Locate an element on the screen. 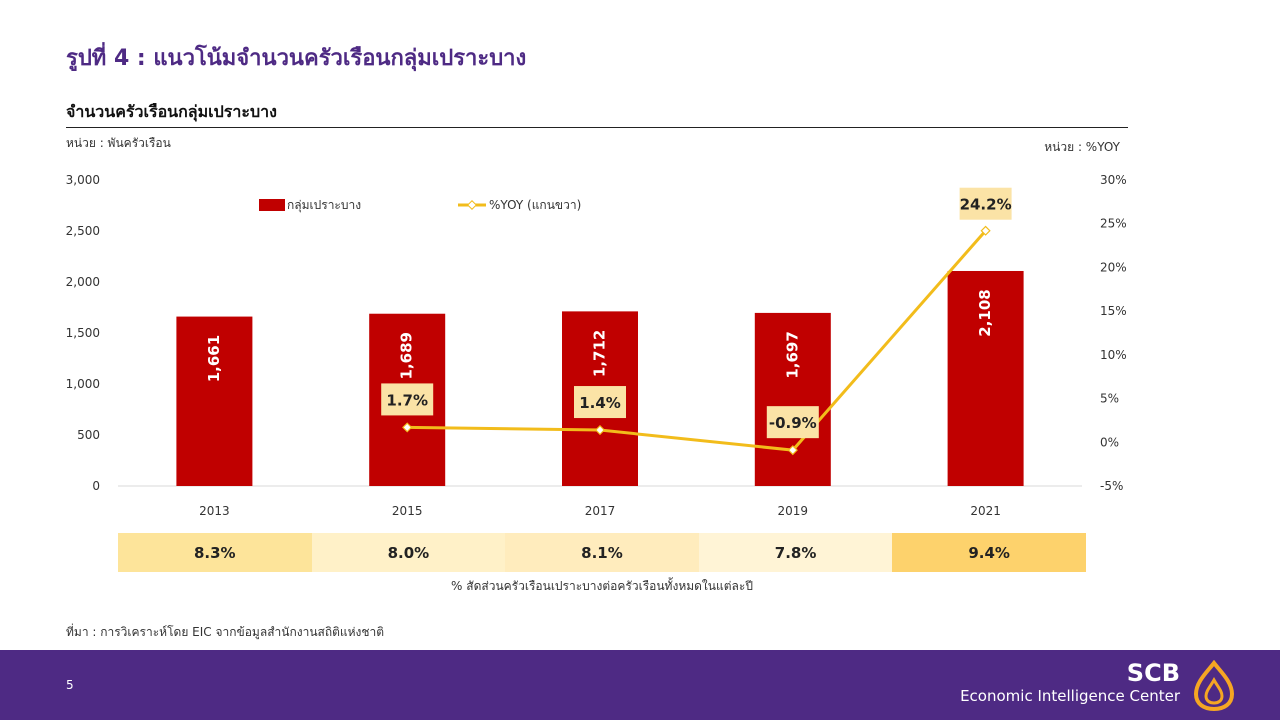 This screenshot has height=720, width=1280. yoy-value-label: 24.2% is located at coordinates (986, 205).